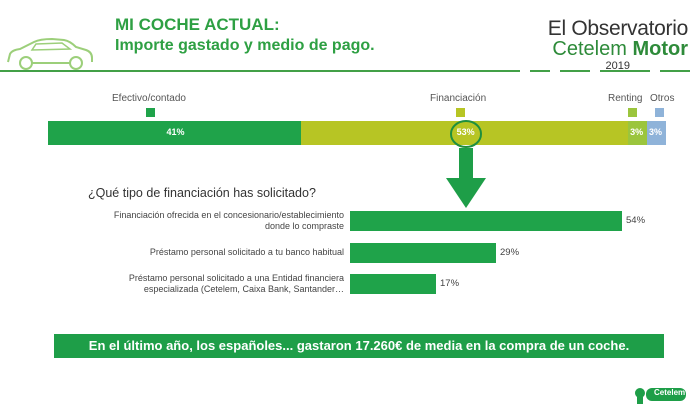  I want to click on stacked-segment-renting: 3%, so click(638, 133).